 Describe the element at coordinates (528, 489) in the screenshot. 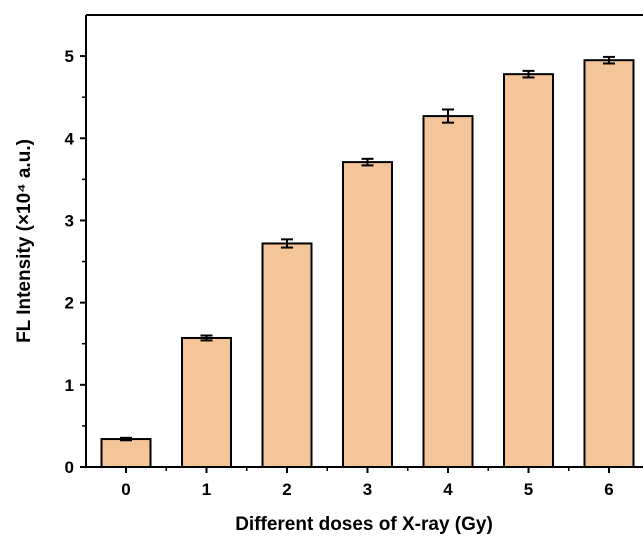

I see `x-tick-label: 5` at that location.